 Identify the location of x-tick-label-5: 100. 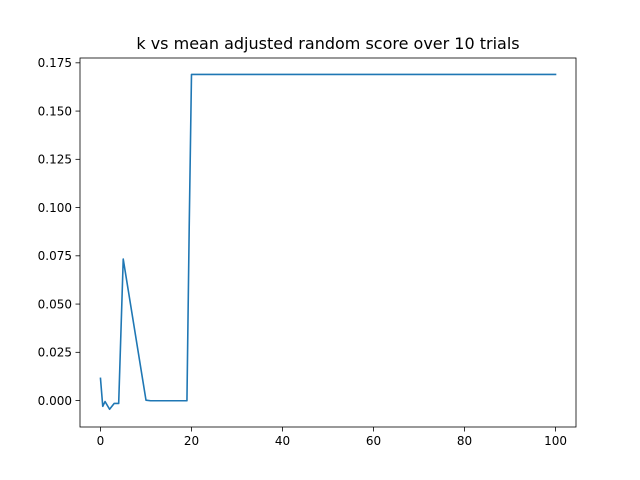
(555, 441).